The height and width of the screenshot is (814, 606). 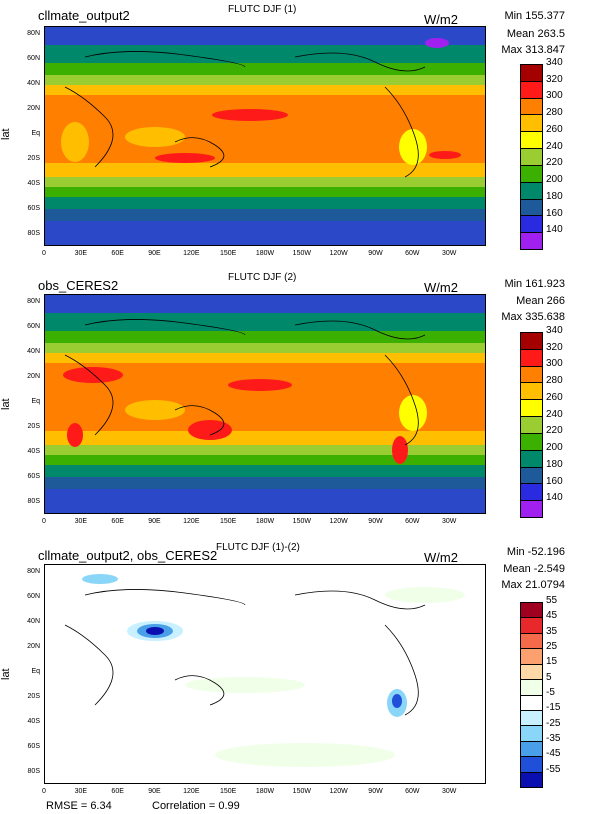 What do you see at coordinates (554, 330) in the screenshot?
I see `colorbar-label: 340` at bounding box center [554, 330].